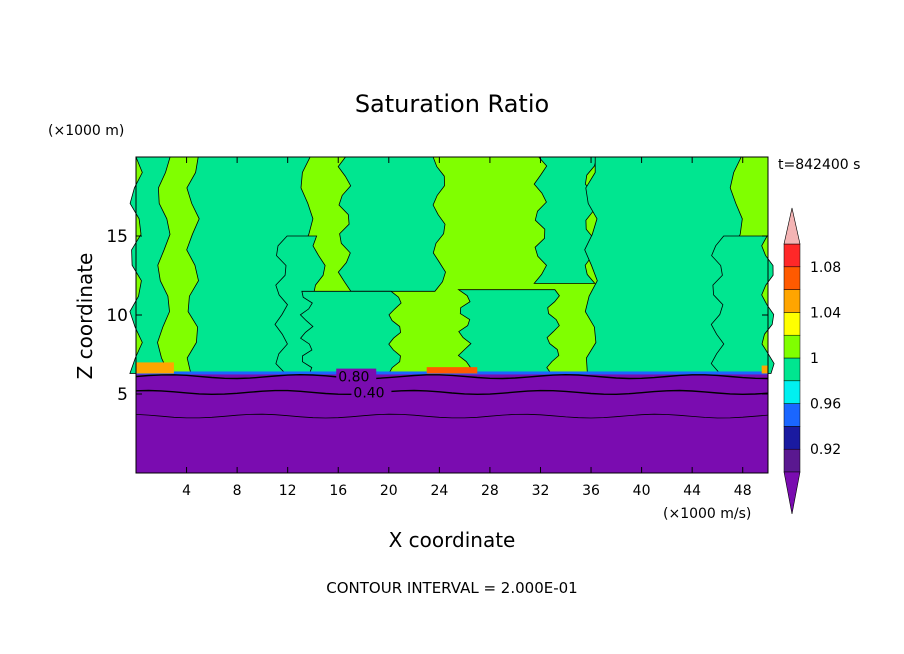 The width and height of the screenshot is (904, 654). What do you see at coordinates (452, 392) in the screenshot?
I see `contour-line-0.4` at bounding box center [452, 392].